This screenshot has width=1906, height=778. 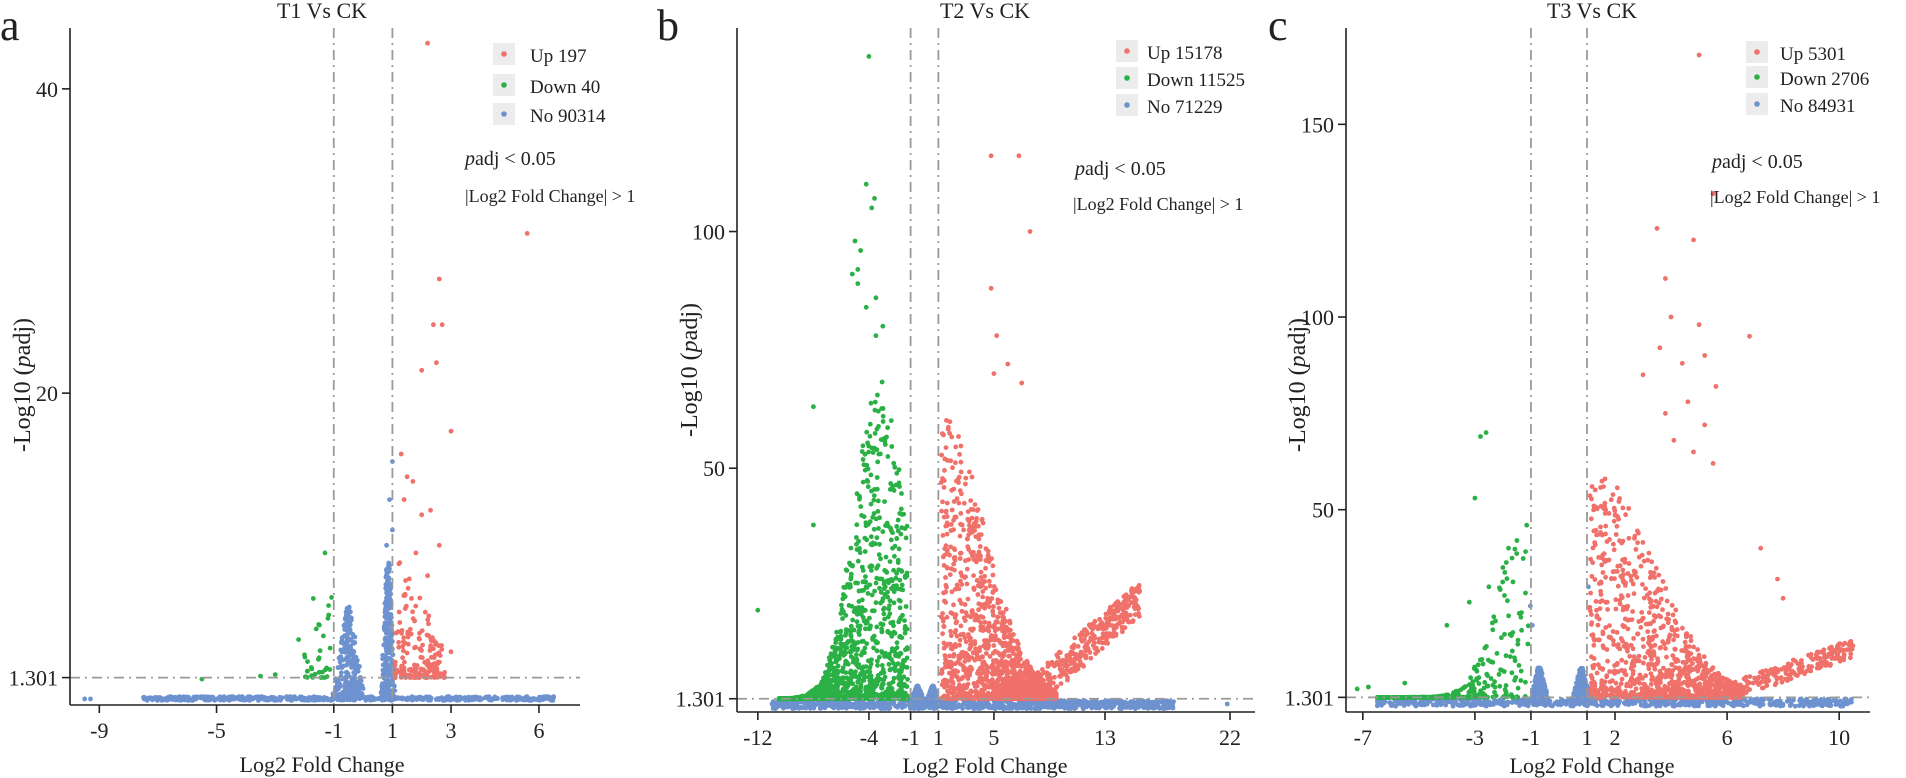 What do you see at coordinates (317, 724) in the screenshot?
I see `panel-a-xticks: -9 -5 -1 1 3 6` at bounding box center [317, 724].